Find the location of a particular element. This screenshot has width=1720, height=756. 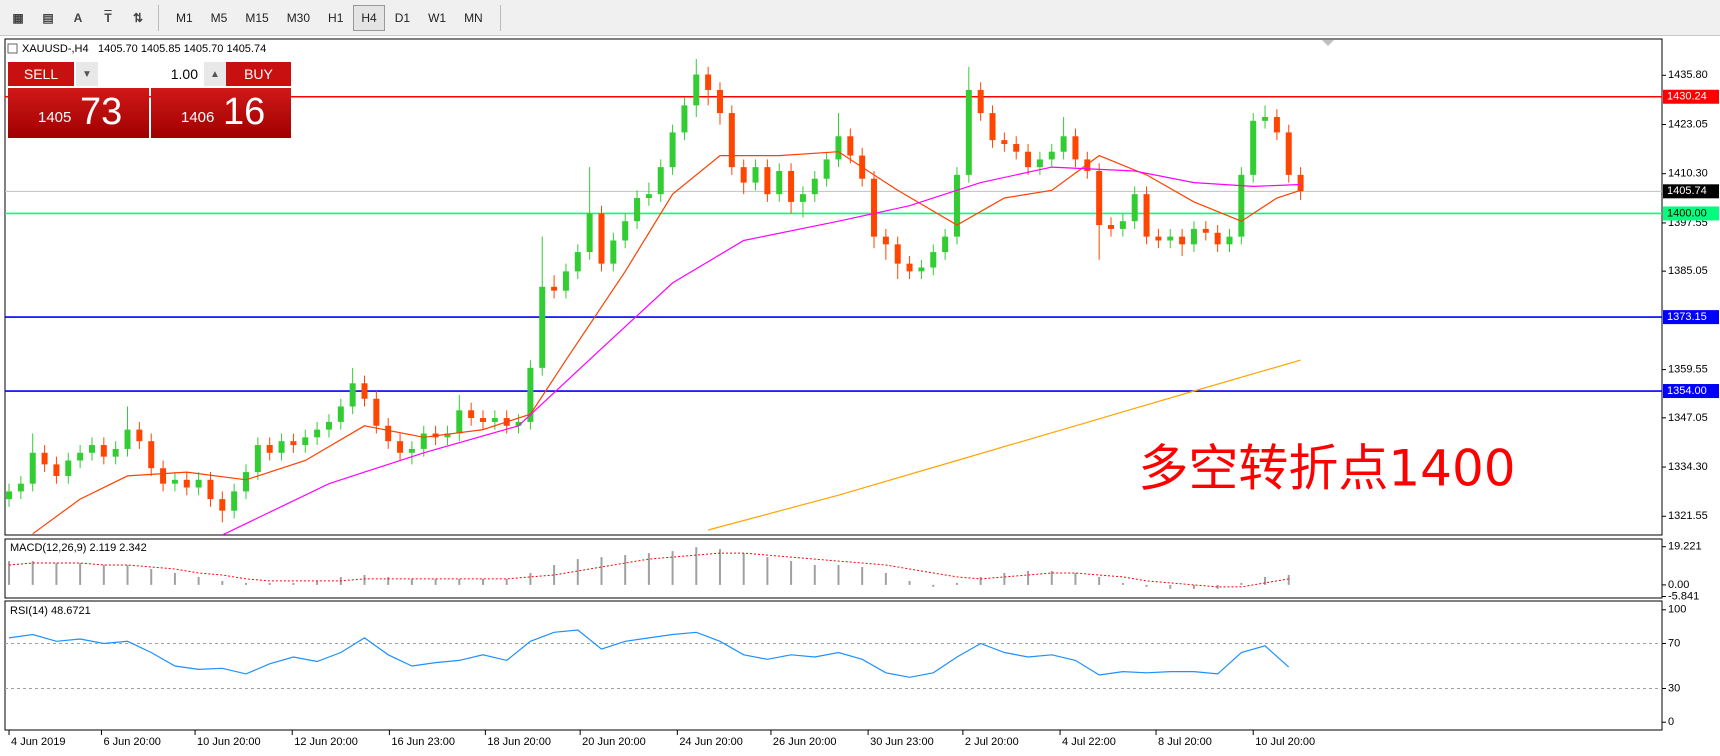

y-tick-label: -5.841 is located at coordinates (1683, 596).